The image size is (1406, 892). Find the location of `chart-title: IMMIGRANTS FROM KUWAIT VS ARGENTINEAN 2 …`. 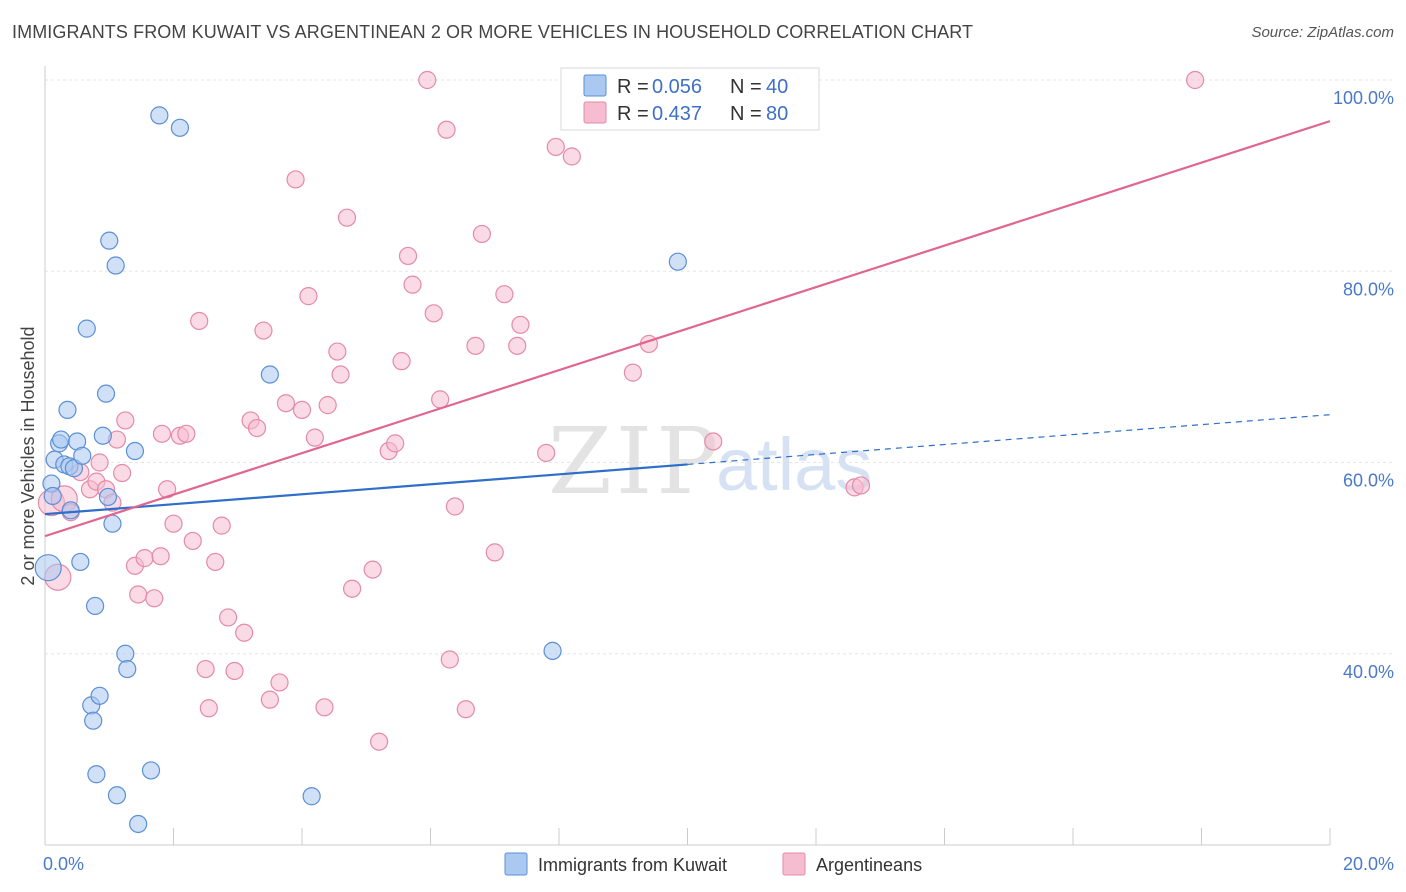

chart-title: IMMIGRANTS FROM KUWAIT VS ARGENTINEAN 2 … is located at coordinates (493, 32).